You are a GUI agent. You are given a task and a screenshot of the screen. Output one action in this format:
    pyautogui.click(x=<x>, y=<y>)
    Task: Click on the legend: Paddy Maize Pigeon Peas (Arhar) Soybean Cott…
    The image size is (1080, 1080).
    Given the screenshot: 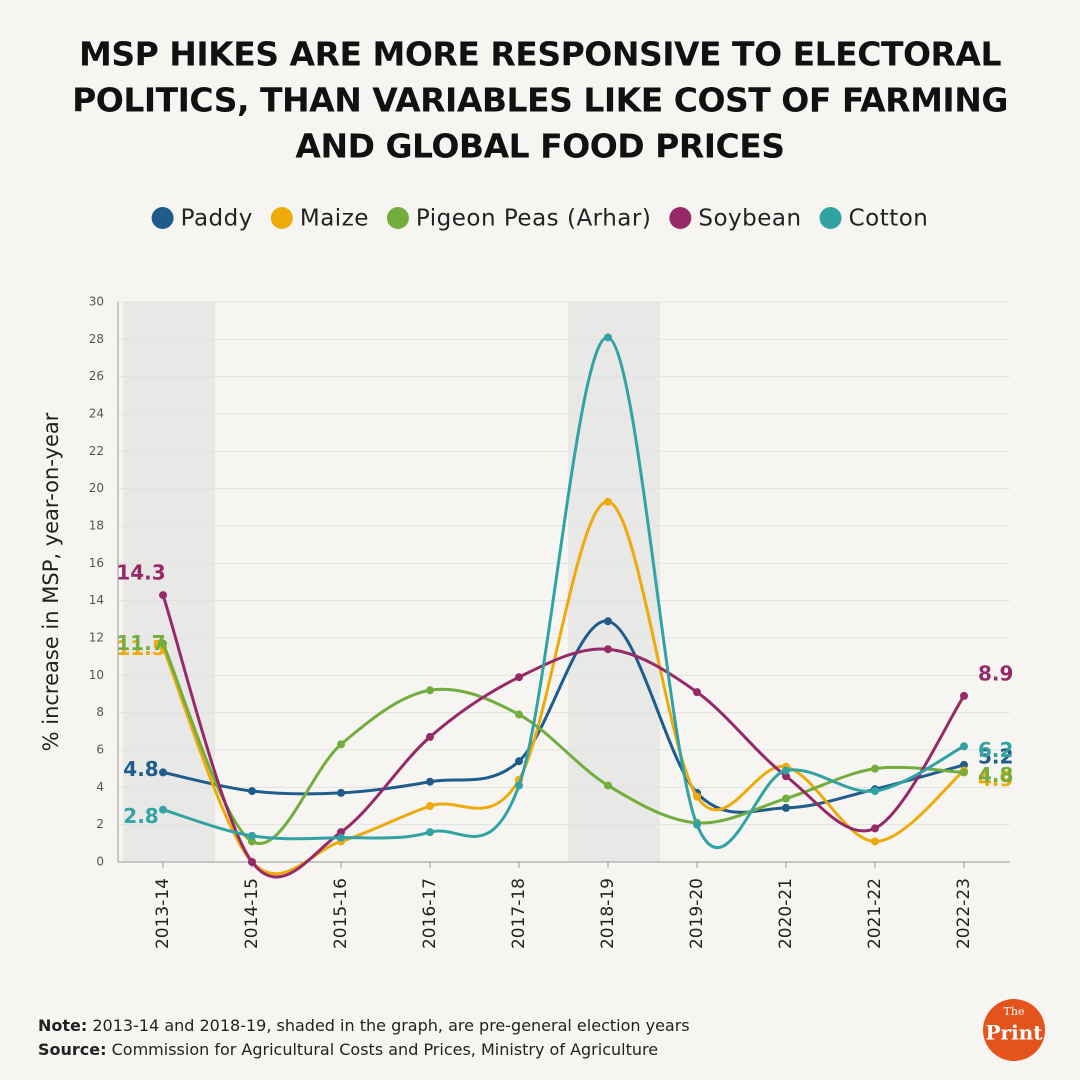 What is the action you would take?
    pyautogui.click(x=540, y=219)
    